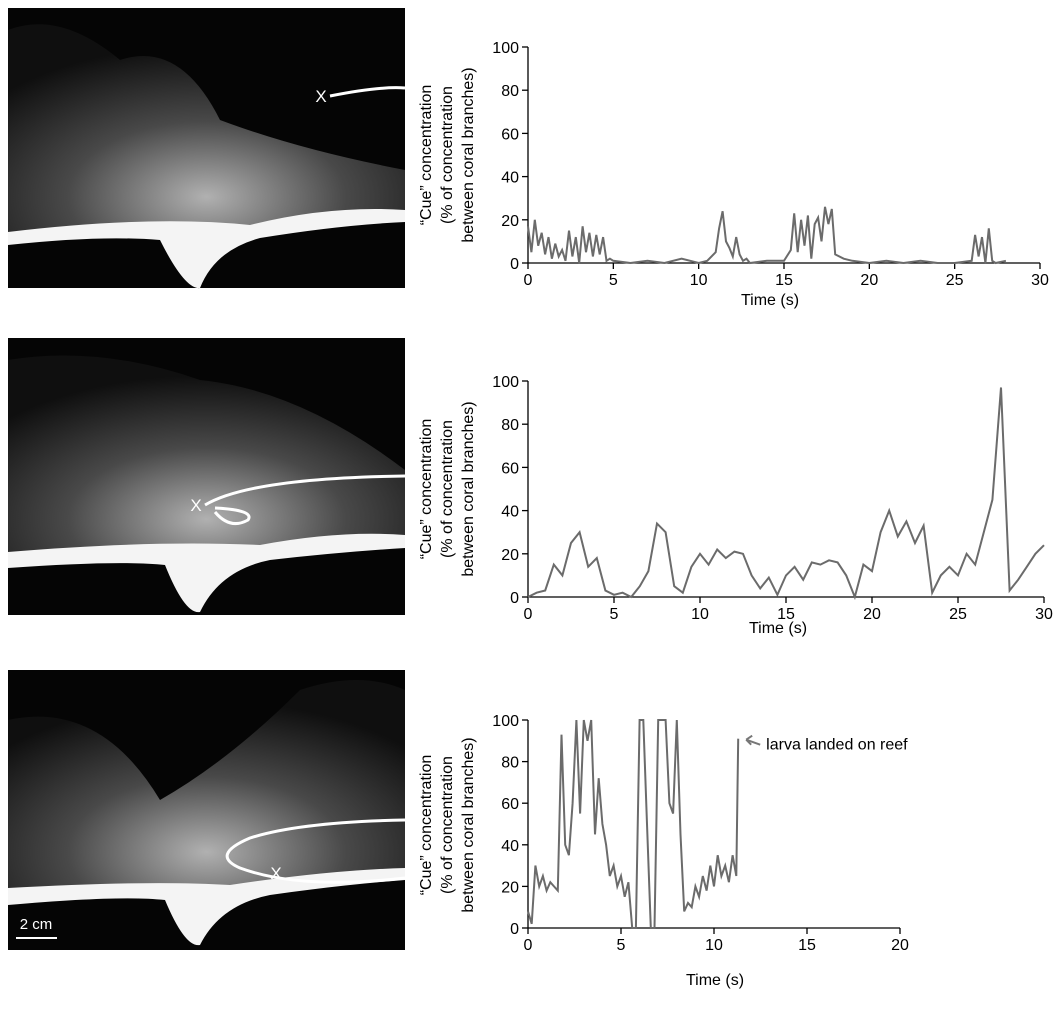  I want to click on annotation: larva landed on reef, so click(837, 745).